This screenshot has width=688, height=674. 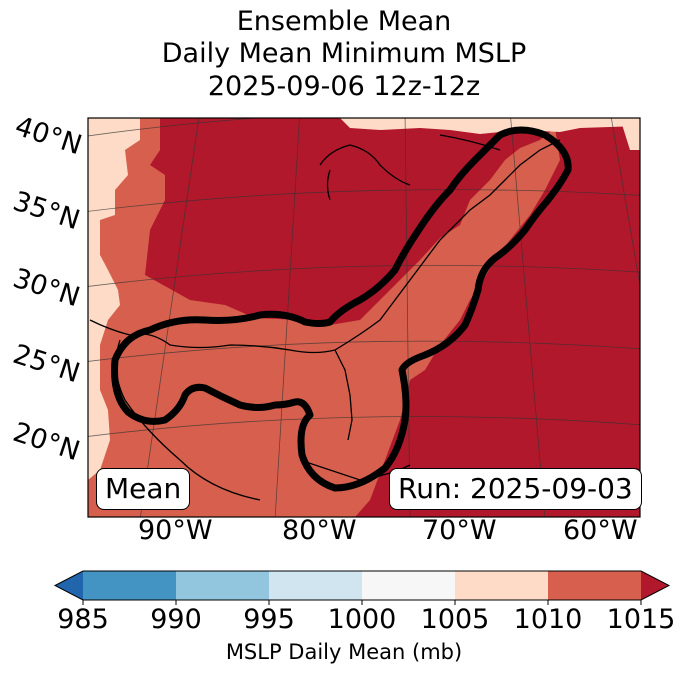 What do you see at coordinates (459, 530) in the screenshot?
I see `lon-label-70w: 70°W` at bounding box center [459, 530].